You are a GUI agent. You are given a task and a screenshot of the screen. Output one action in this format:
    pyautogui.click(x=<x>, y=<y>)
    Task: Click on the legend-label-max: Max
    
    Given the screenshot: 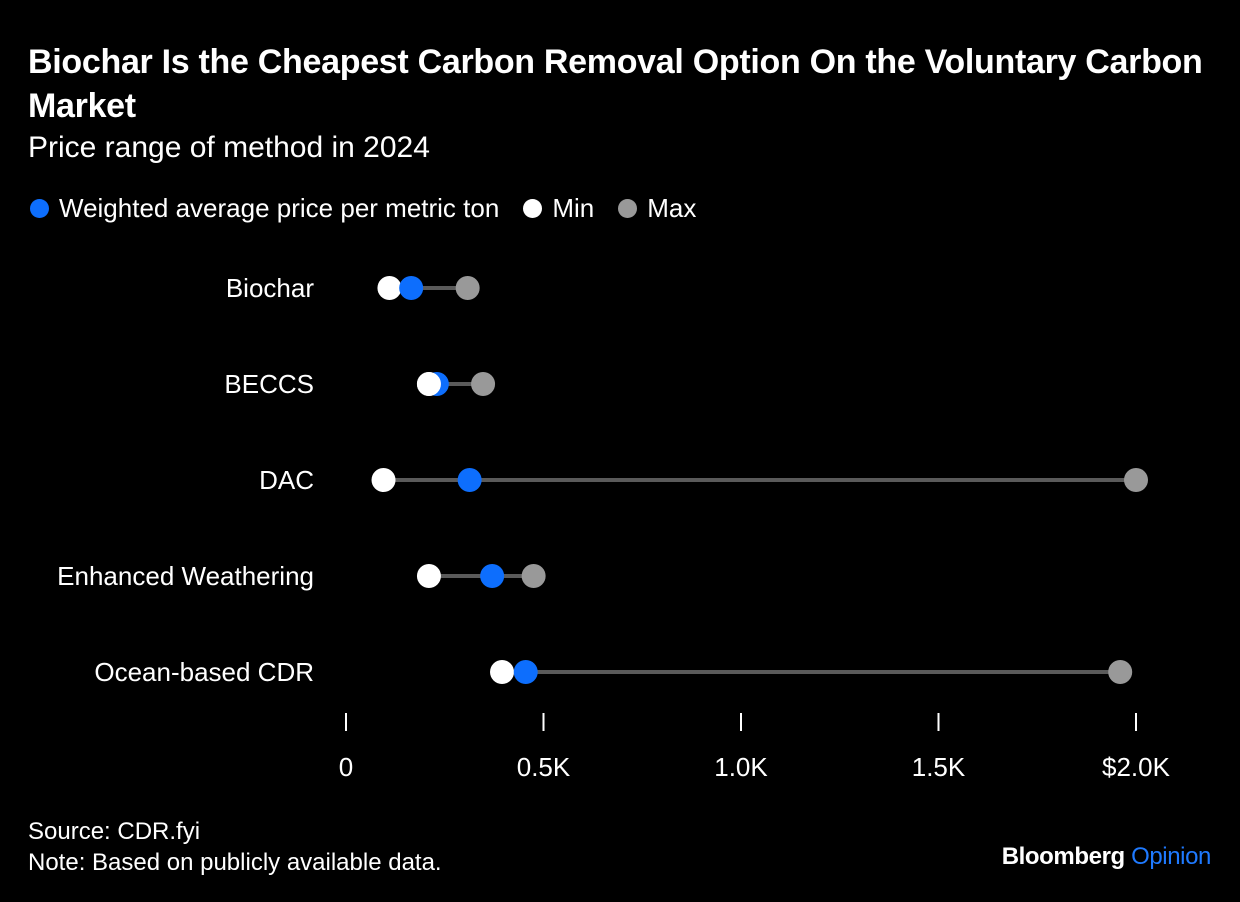 What is the action you would take?
    pyautogui.click(x=672, y=208)
    